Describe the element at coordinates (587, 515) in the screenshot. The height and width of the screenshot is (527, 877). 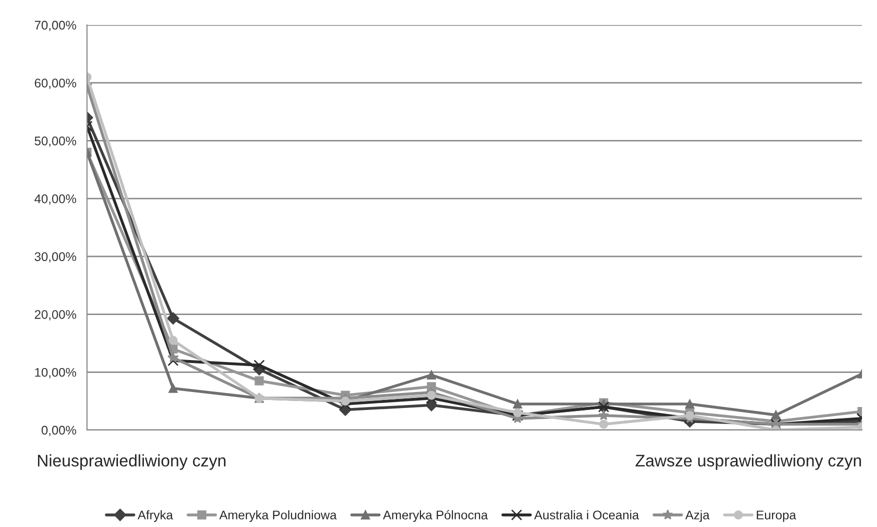
I see `legend-label: Australia i Oceania` at that location.